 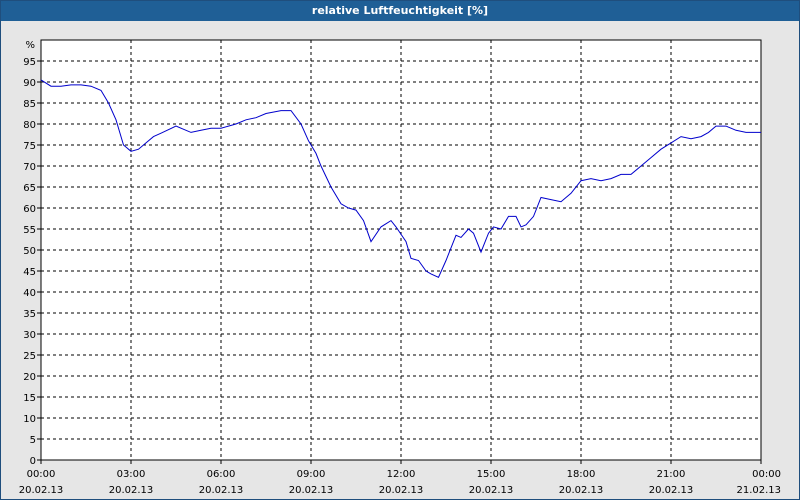 I want to click on x-tick-time-label: 03:00, so click(x=131, y=474).